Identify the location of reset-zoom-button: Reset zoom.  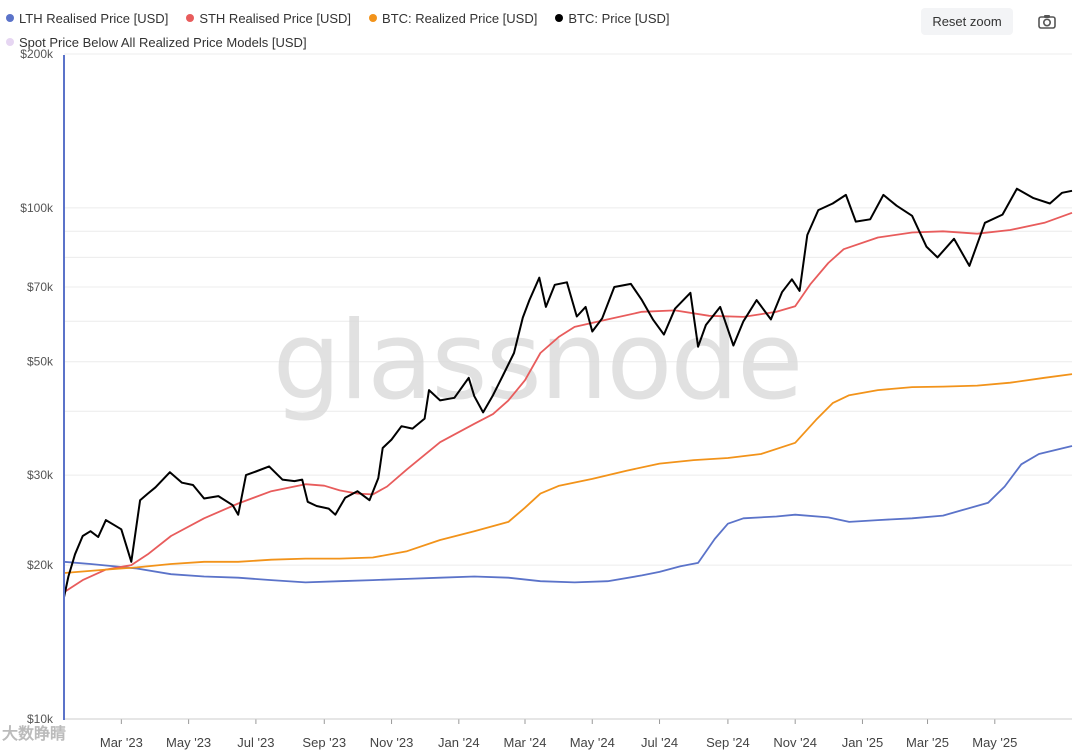
(967, 21).